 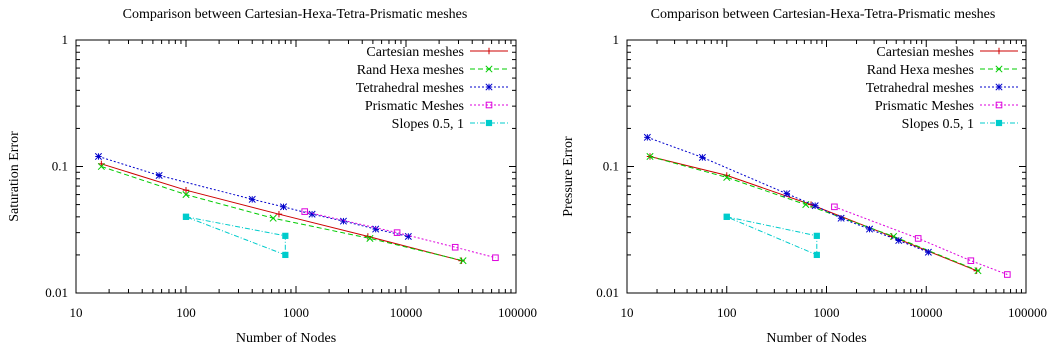 What do you see at coordinates (827, 312) in the screenshot?
I see `x-tick-label: 1000` at bounding box center [827, 312].